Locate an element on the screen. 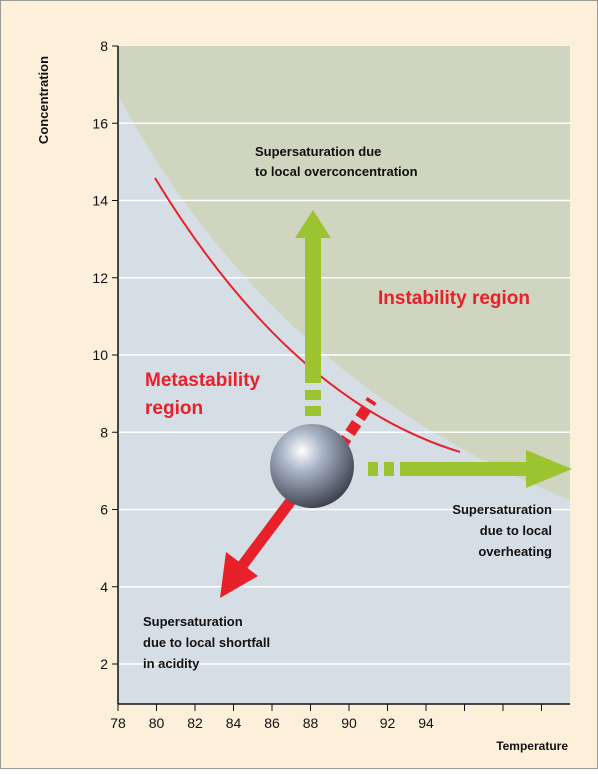 The image size is (598, 774). note: overheating is located at coordinates (515, 551).